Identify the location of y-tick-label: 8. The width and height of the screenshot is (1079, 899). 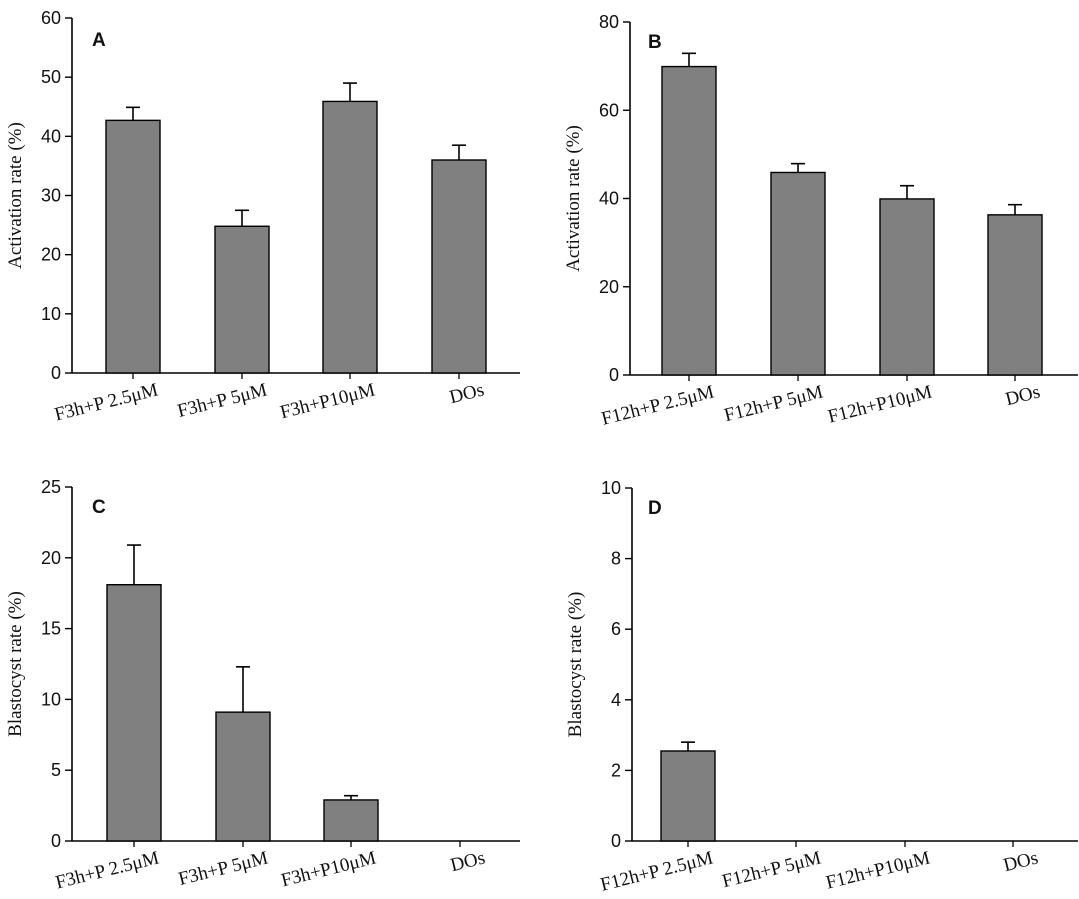
(616, 559).